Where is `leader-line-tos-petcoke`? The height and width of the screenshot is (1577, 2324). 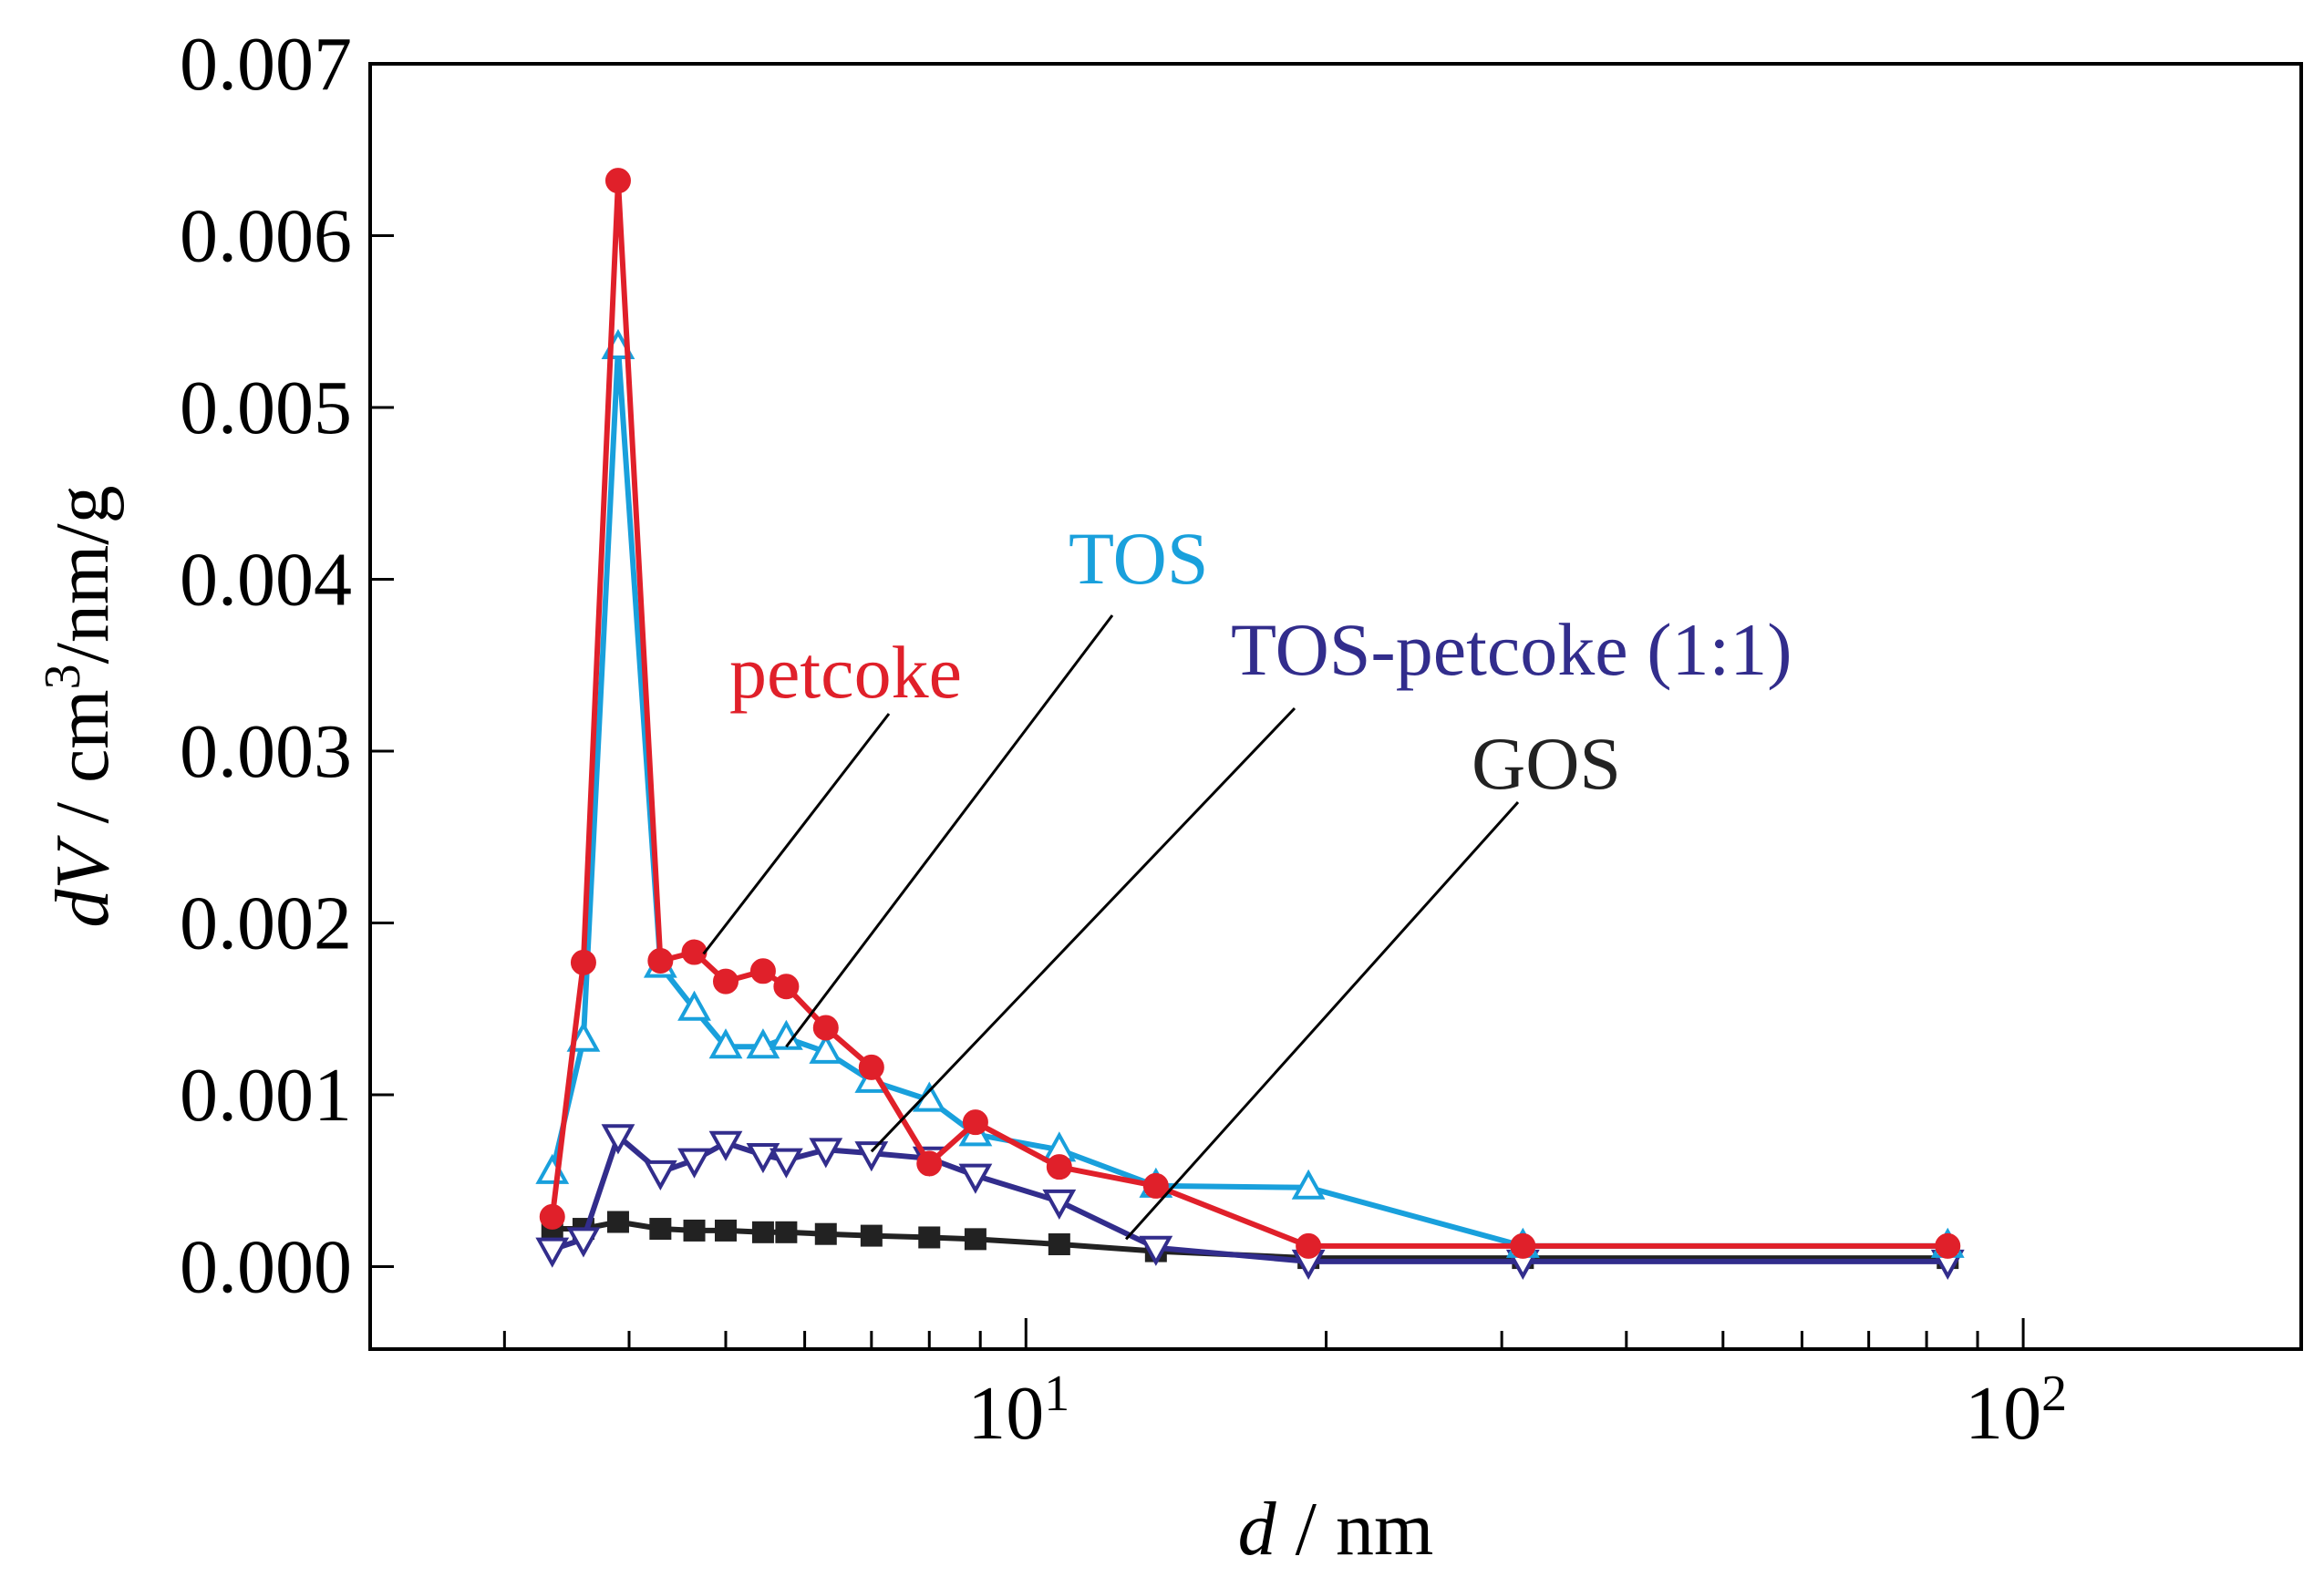 leader-line-tos-petcoke is located at coordinates (1083, 929).